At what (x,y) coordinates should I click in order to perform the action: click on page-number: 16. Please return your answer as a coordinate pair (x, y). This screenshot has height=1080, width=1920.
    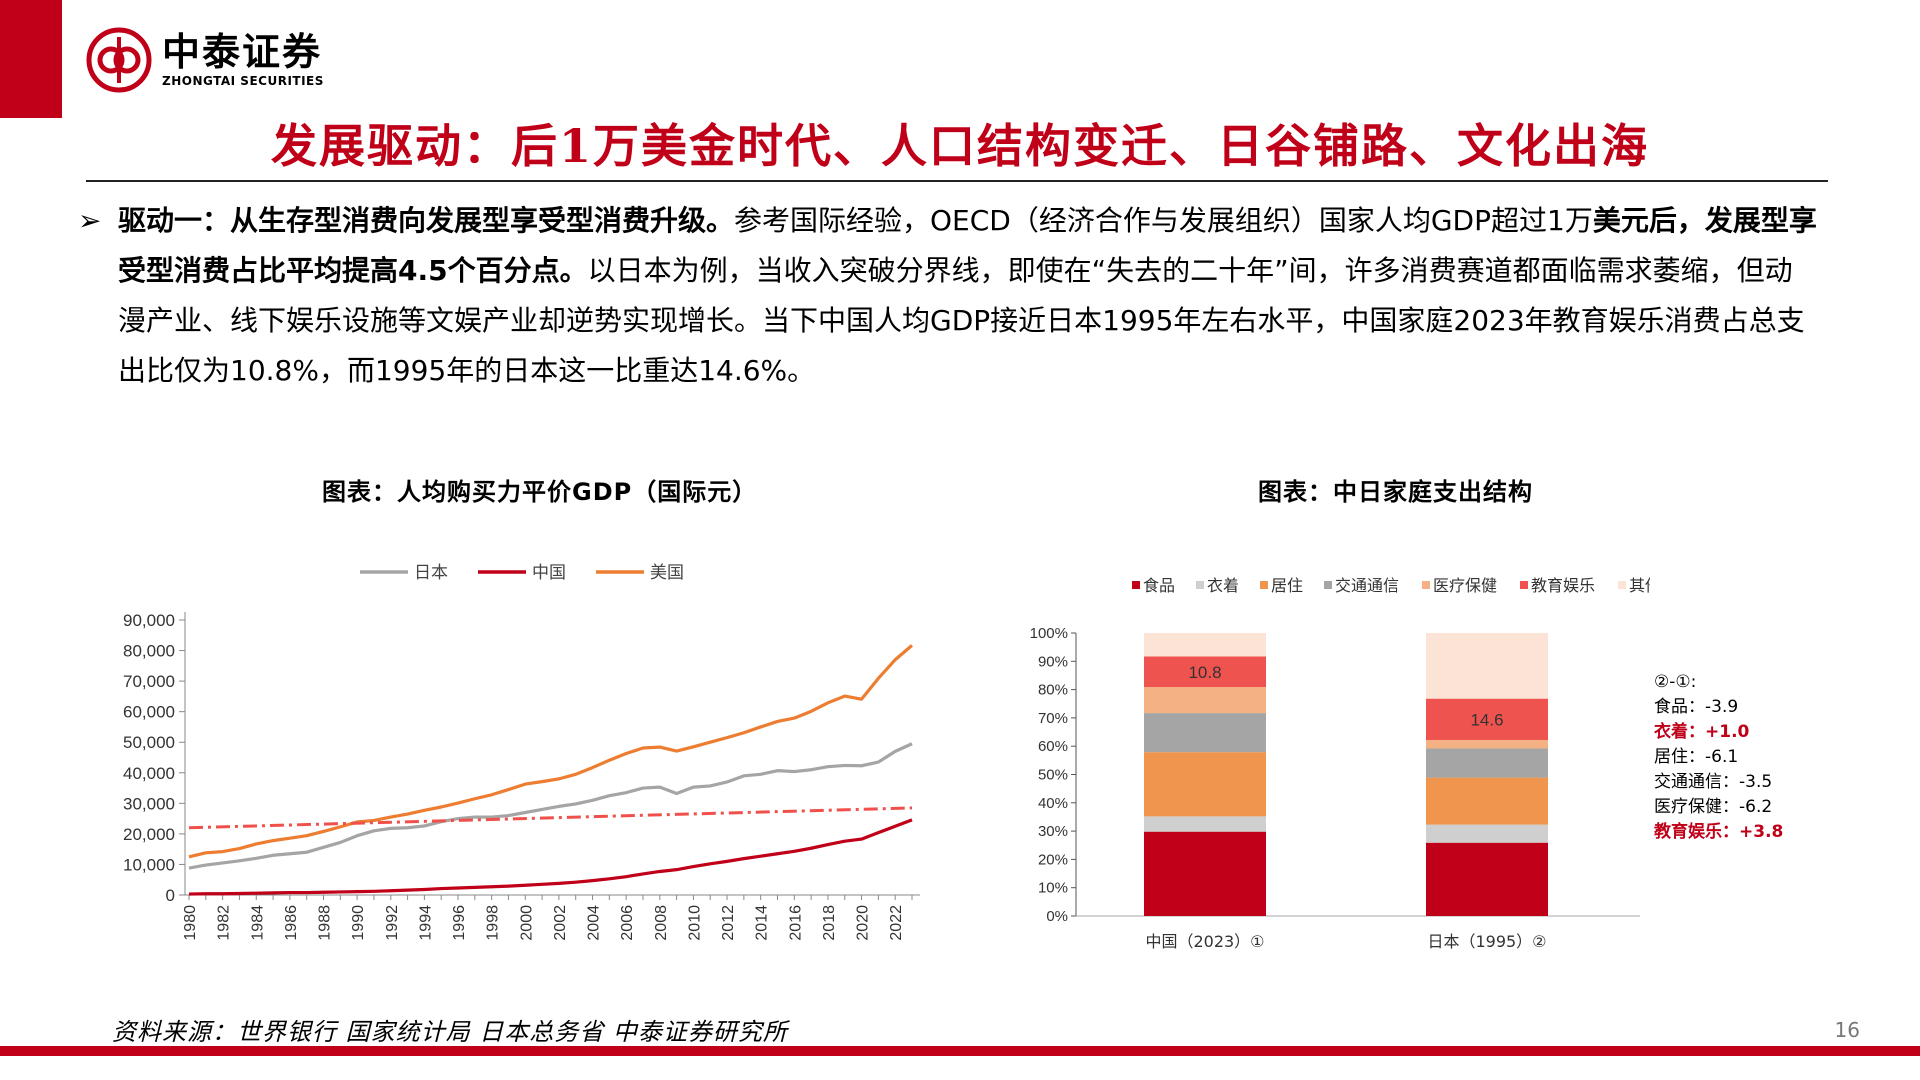
    Looking at the image, I should click on (1847, 1030).